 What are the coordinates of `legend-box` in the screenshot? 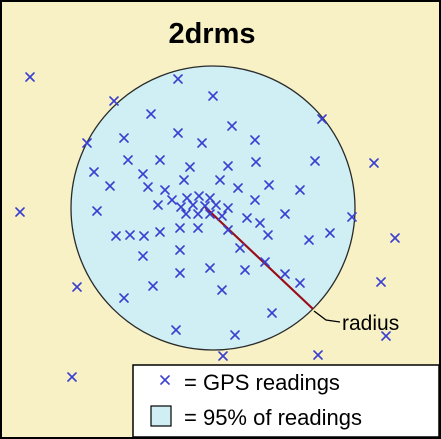 It's located at (286, 401).